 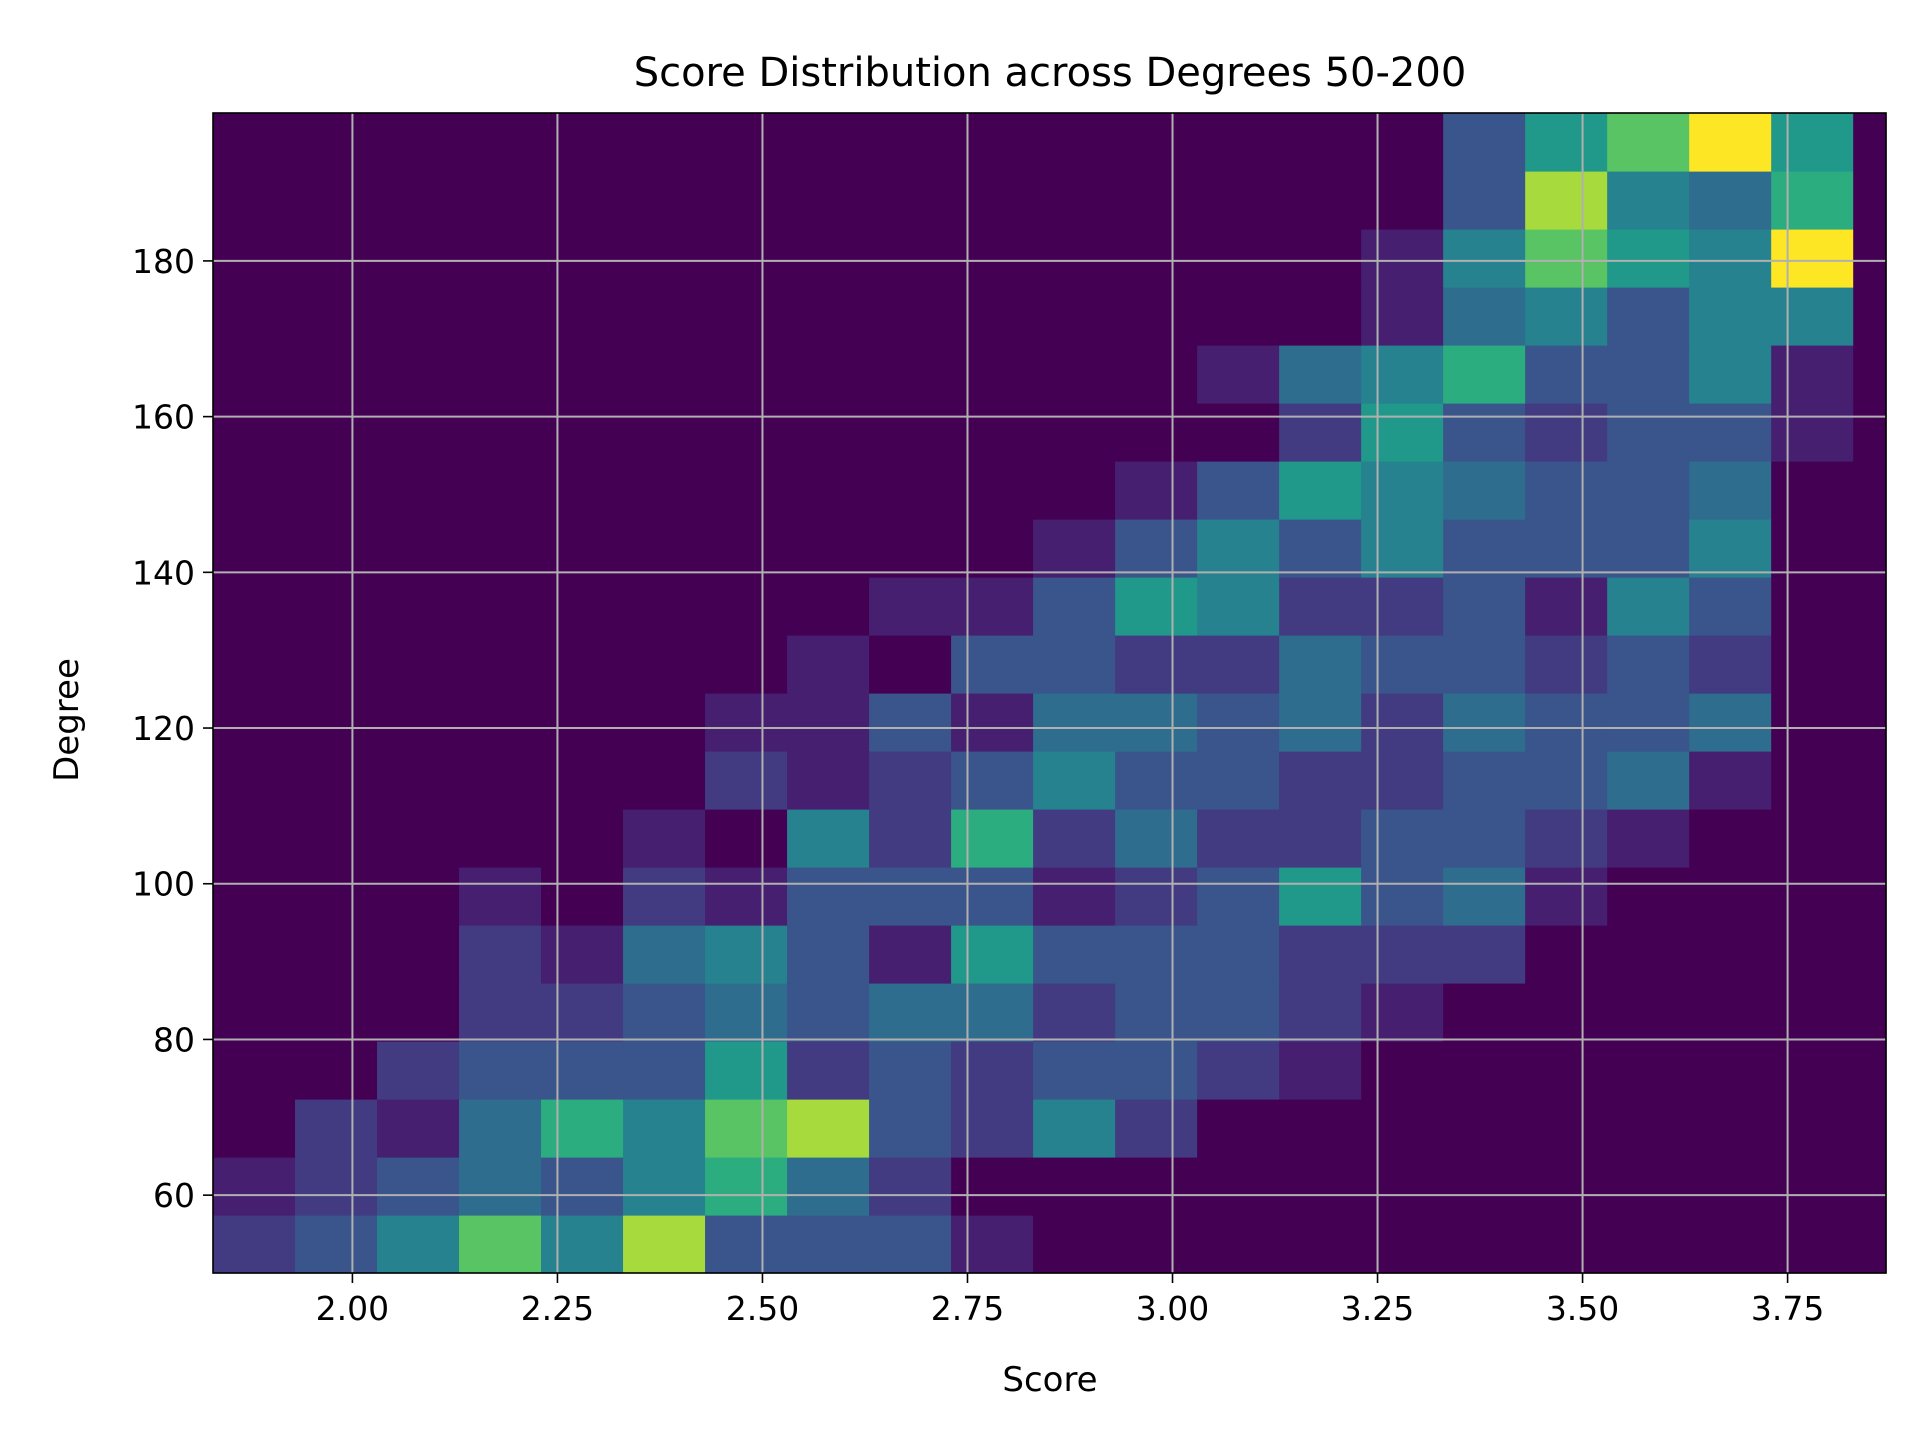 I want to click on y-tick-label: 140, so click(x=163, y=572).